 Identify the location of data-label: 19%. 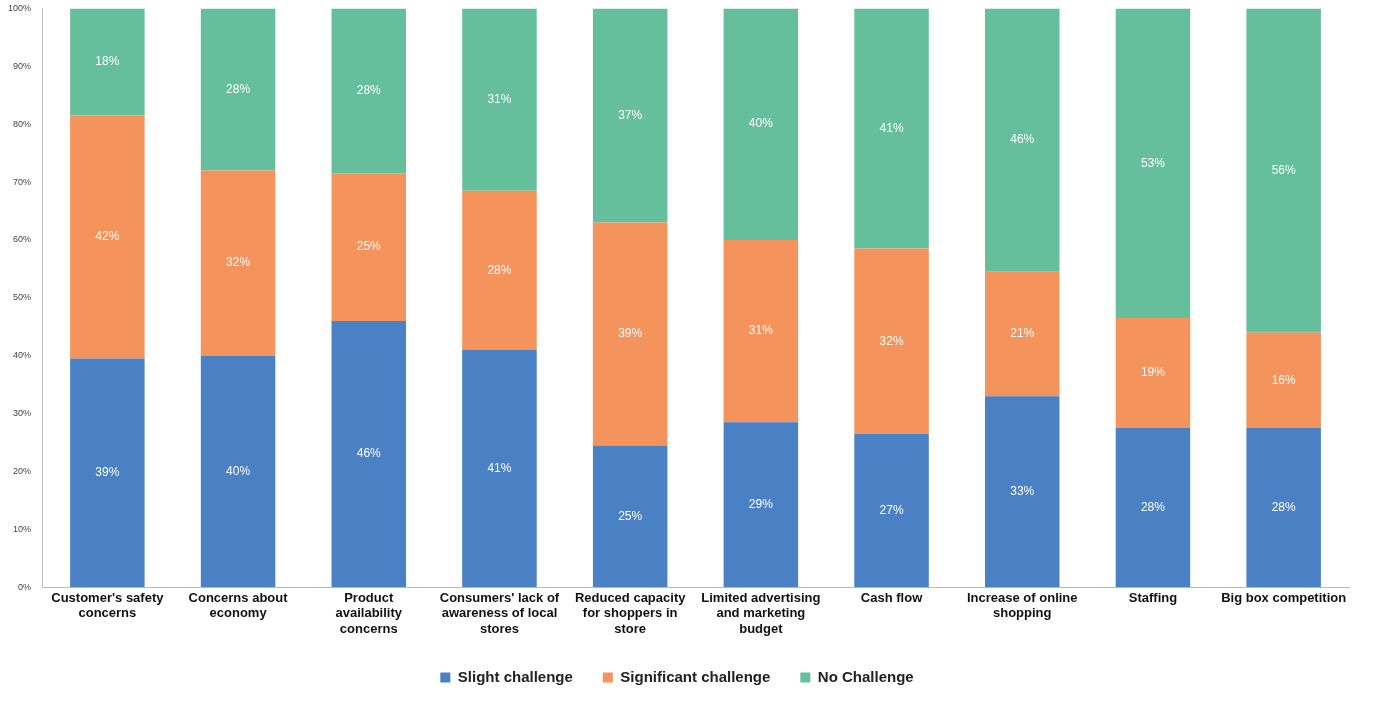
(1153, 372).